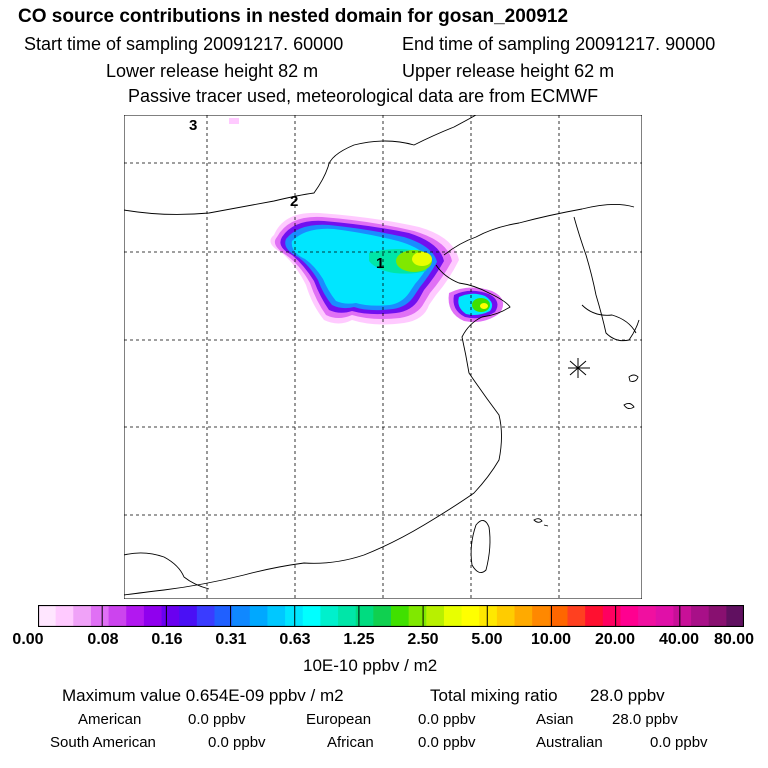 The width and height of the screenshot is (768, 768). Describe the element at coordinates (28, 639) in the screenshot. I see `colorbar-tick: 0.00` at that location.